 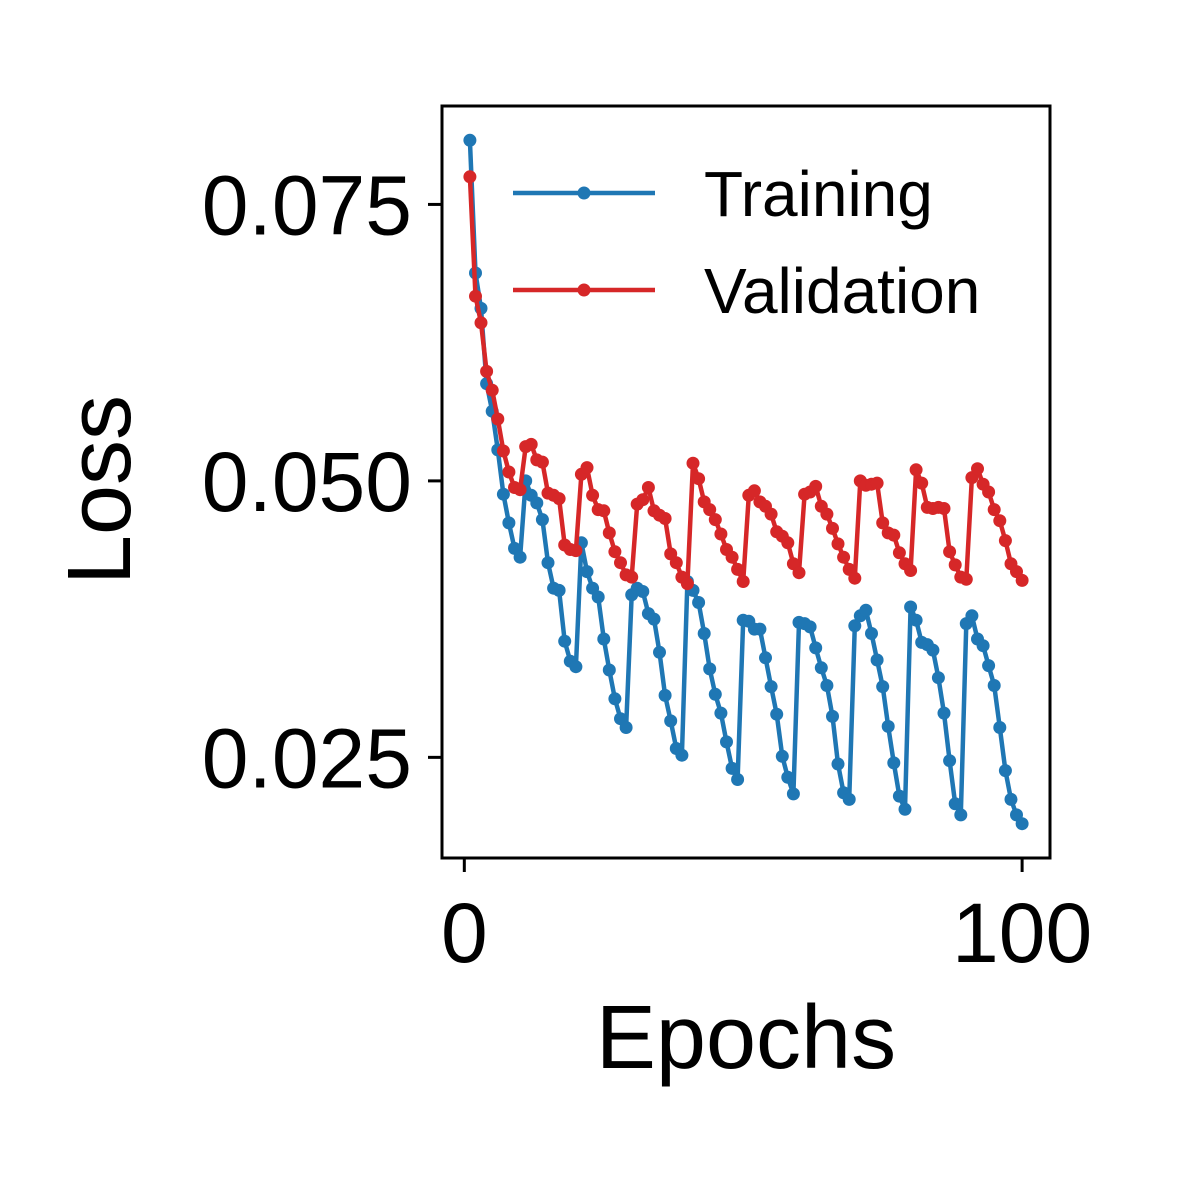 I want to click on legend: Training Validation, so click(x=746, y=242).